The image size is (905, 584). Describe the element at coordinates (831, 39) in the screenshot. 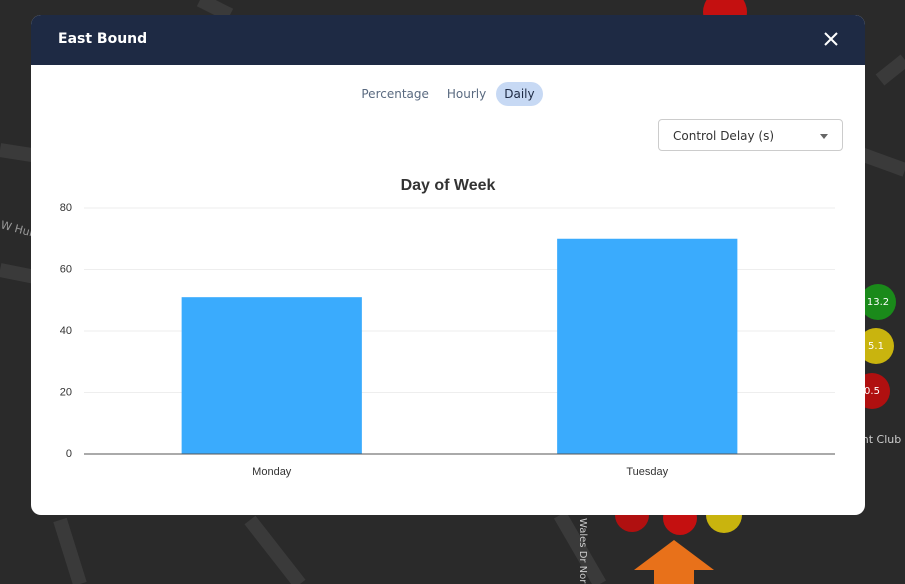

I see `close-button` at that location.